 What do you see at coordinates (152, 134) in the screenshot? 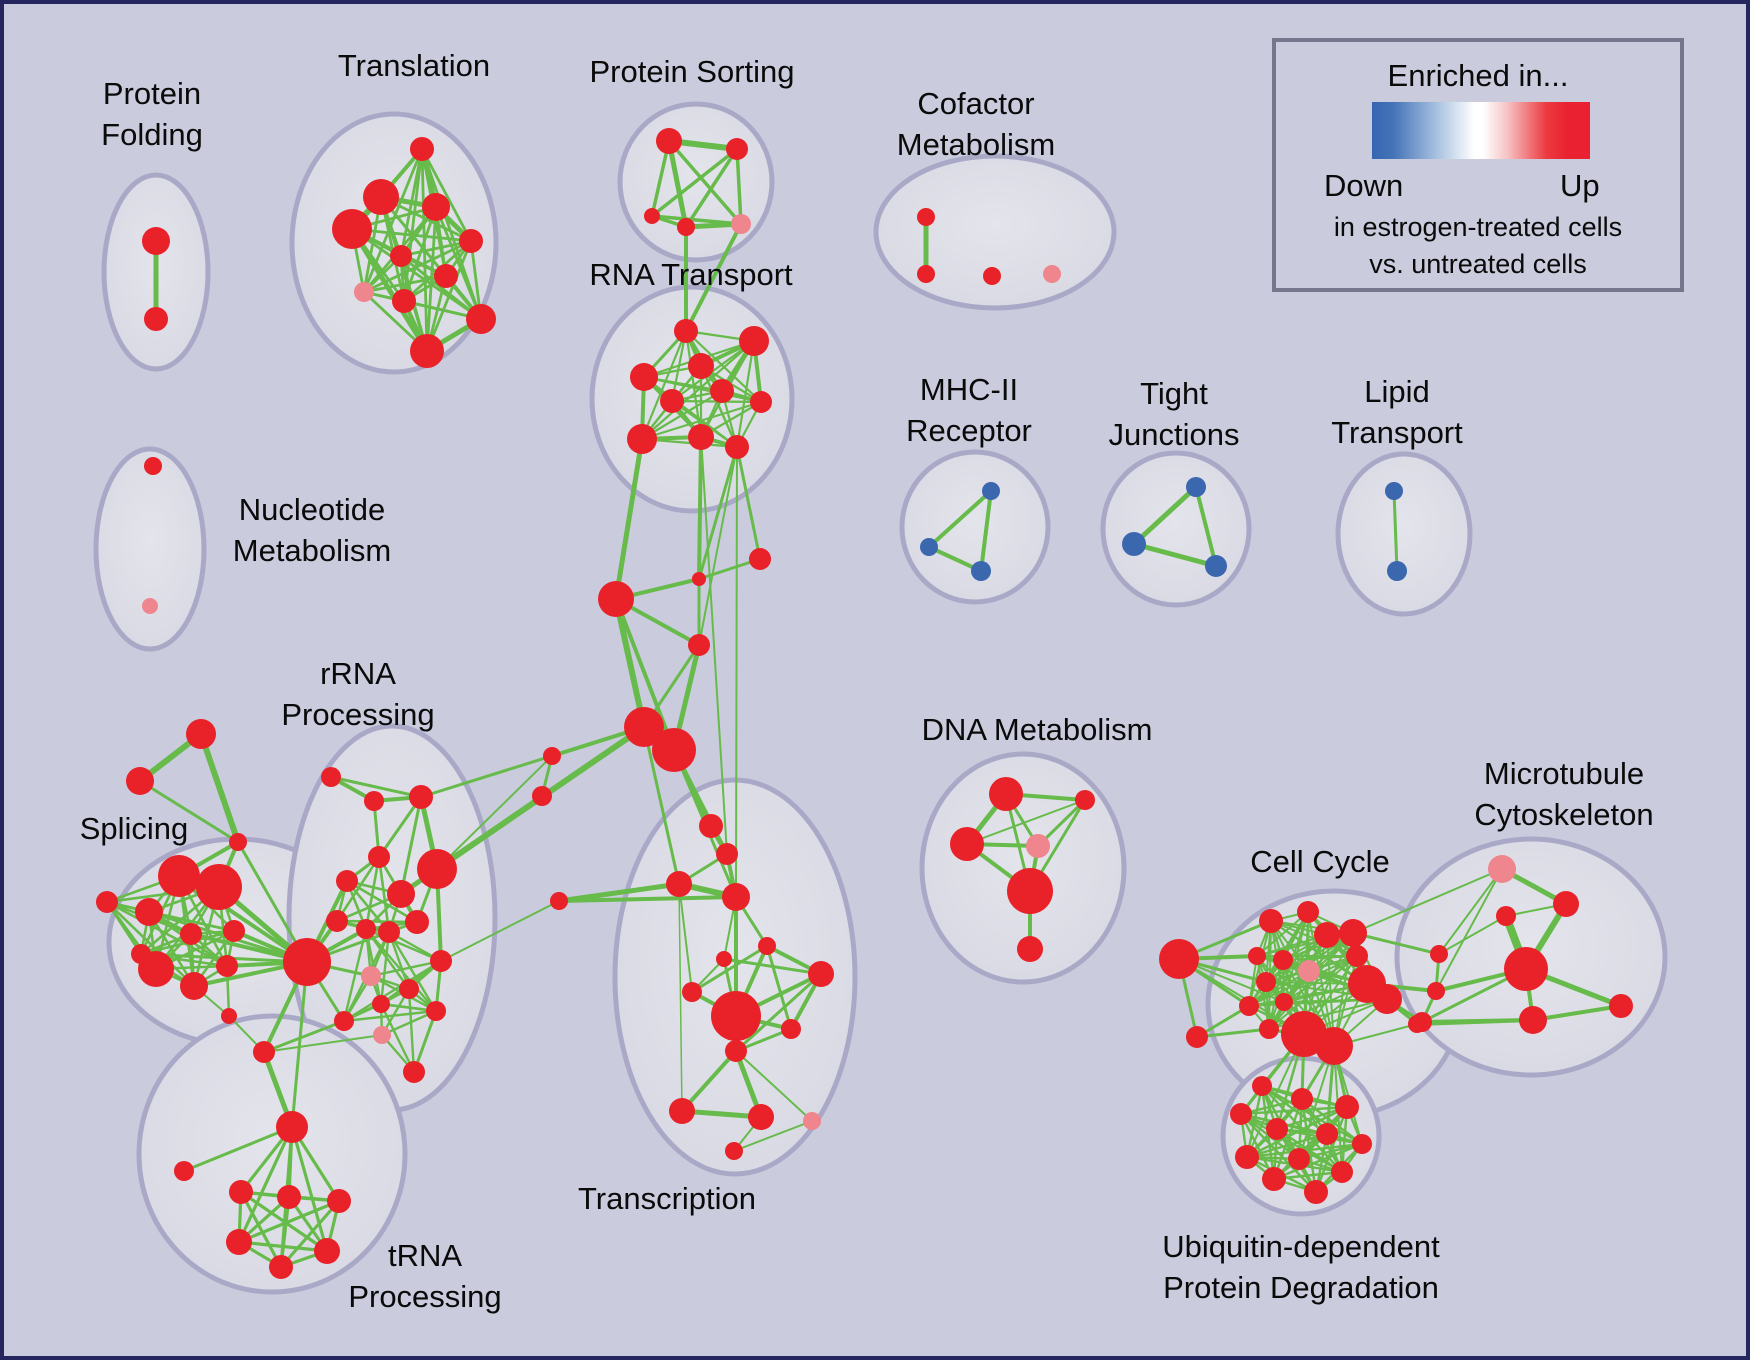
I see `cluster-label-protein_folding: Folding` at bounding box center [152, 134].